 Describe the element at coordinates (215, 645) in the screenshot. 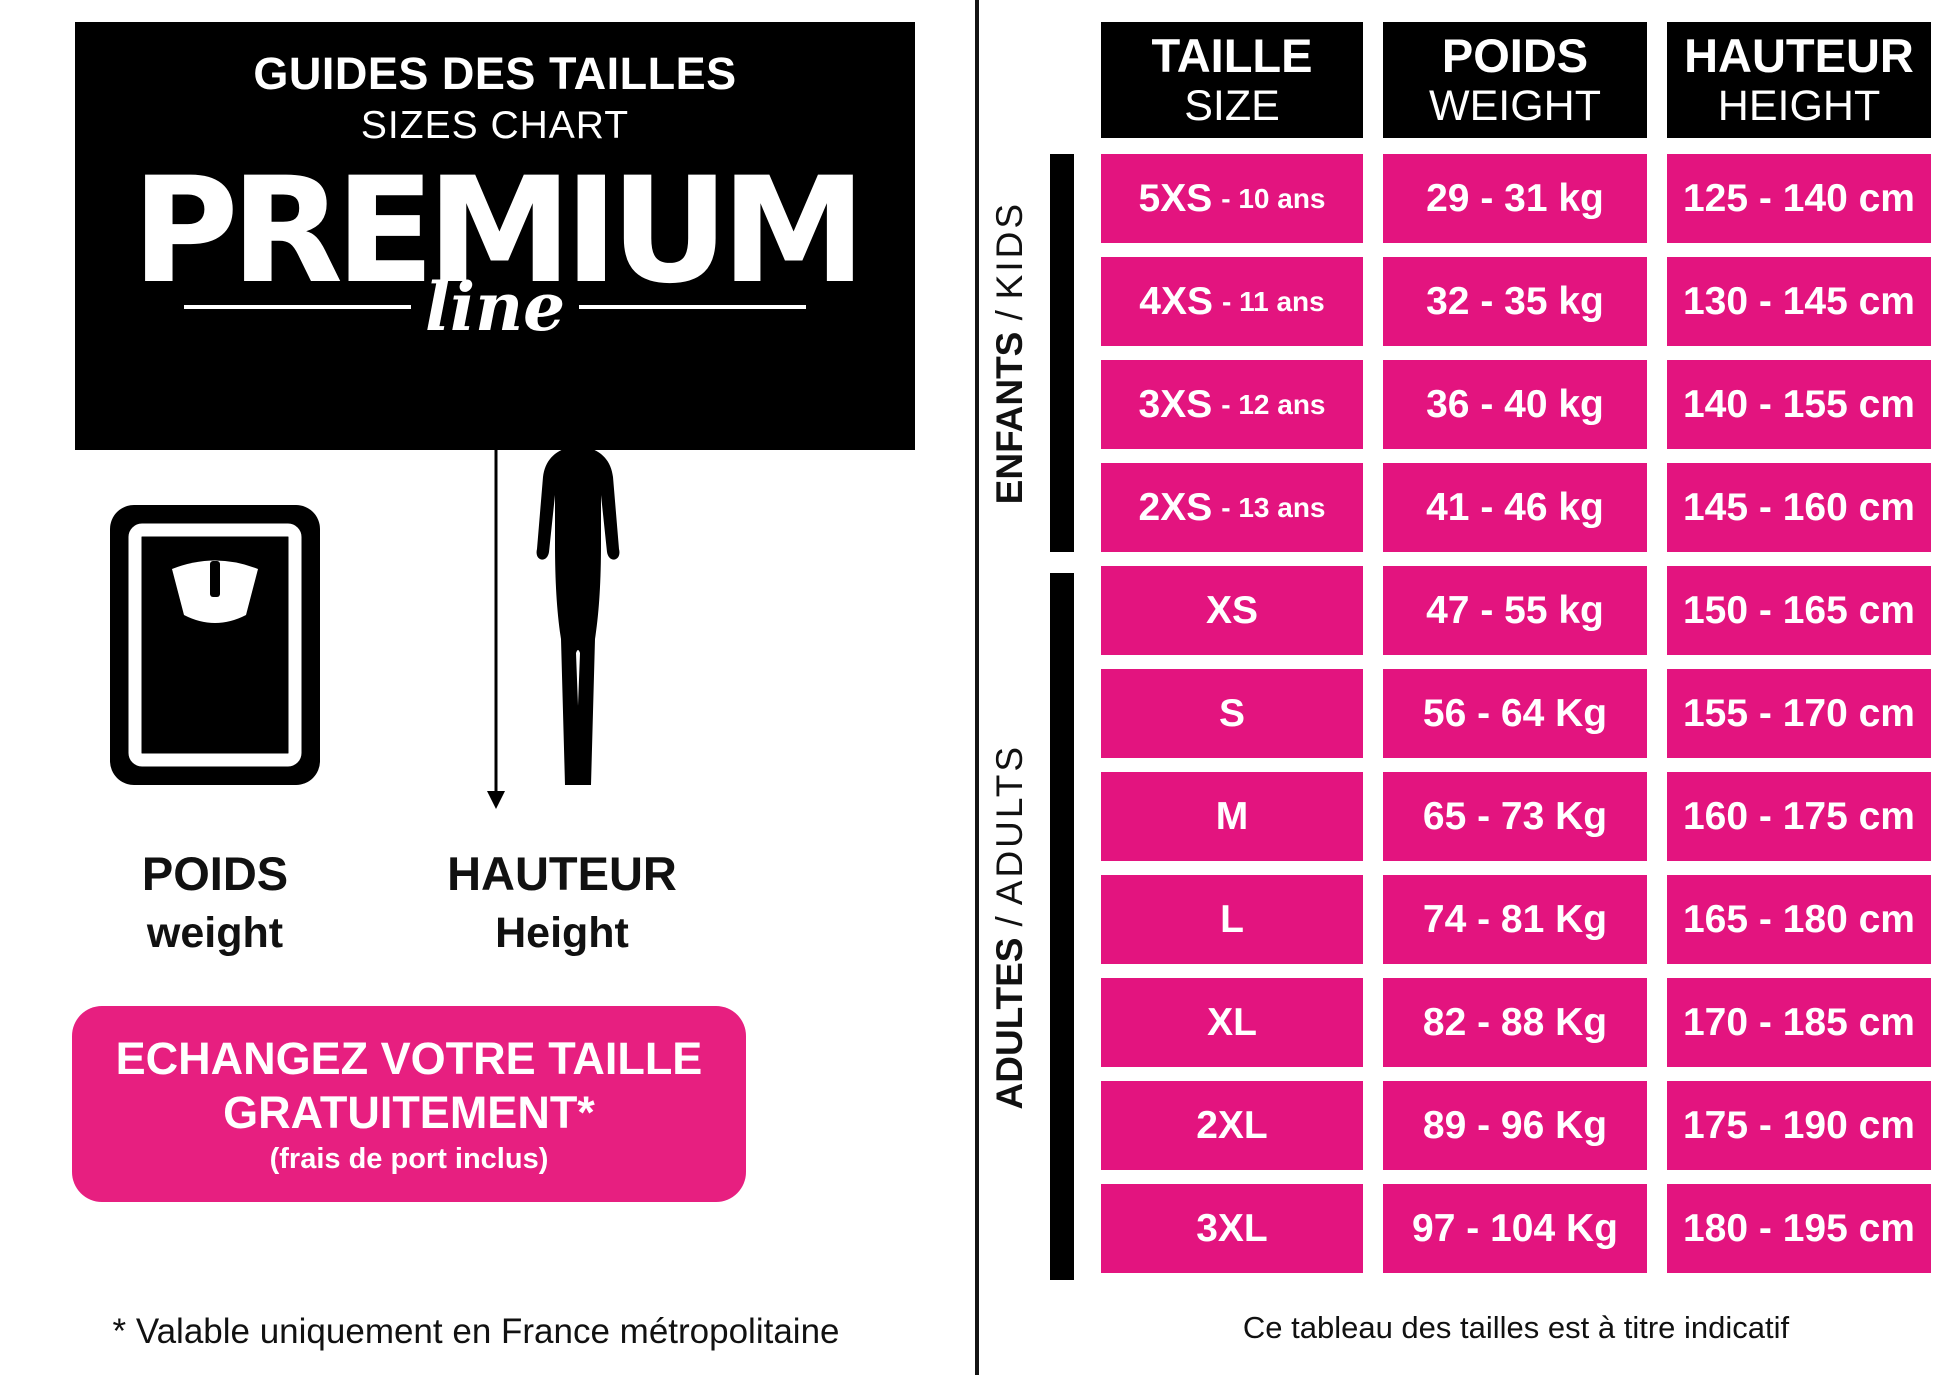

I see `weight-scale-icon` at that location.